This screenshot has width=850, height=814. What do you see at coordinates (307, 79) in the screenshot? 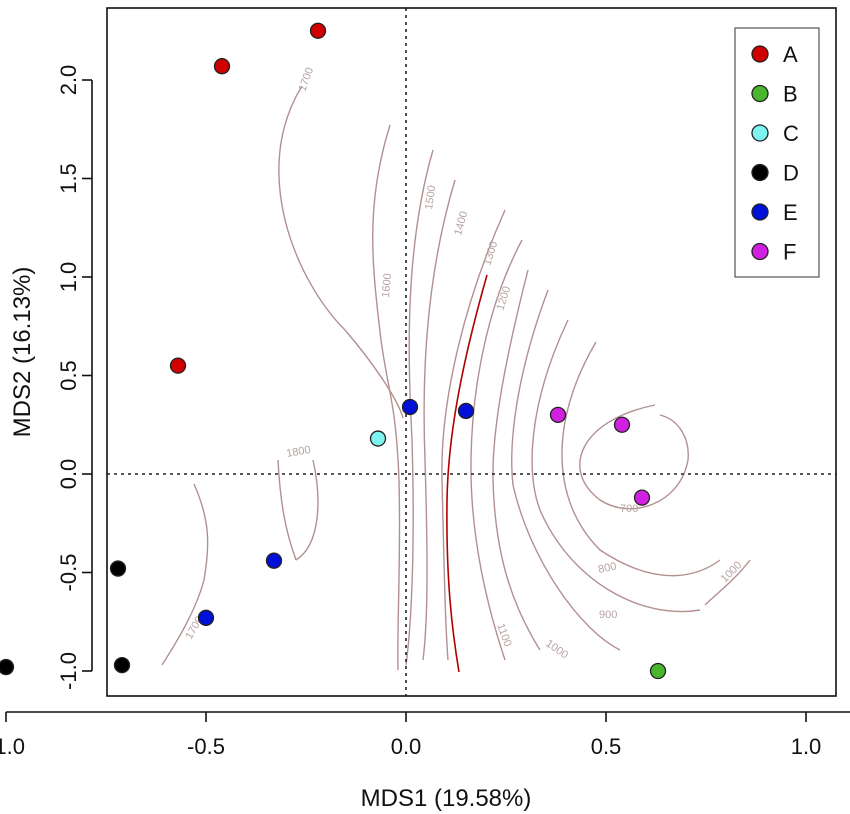
I see `contour-label: 1700` at bounding box center [307, 79].